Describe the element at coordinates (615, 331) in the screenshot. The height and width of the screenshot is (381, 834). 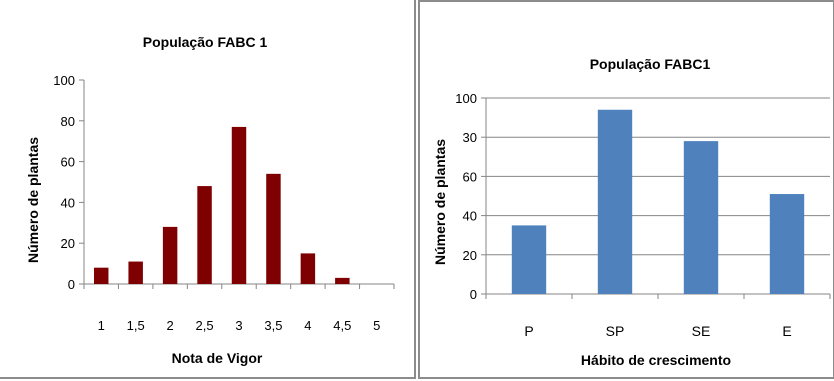
I see `x-category-label: SP` at that location.